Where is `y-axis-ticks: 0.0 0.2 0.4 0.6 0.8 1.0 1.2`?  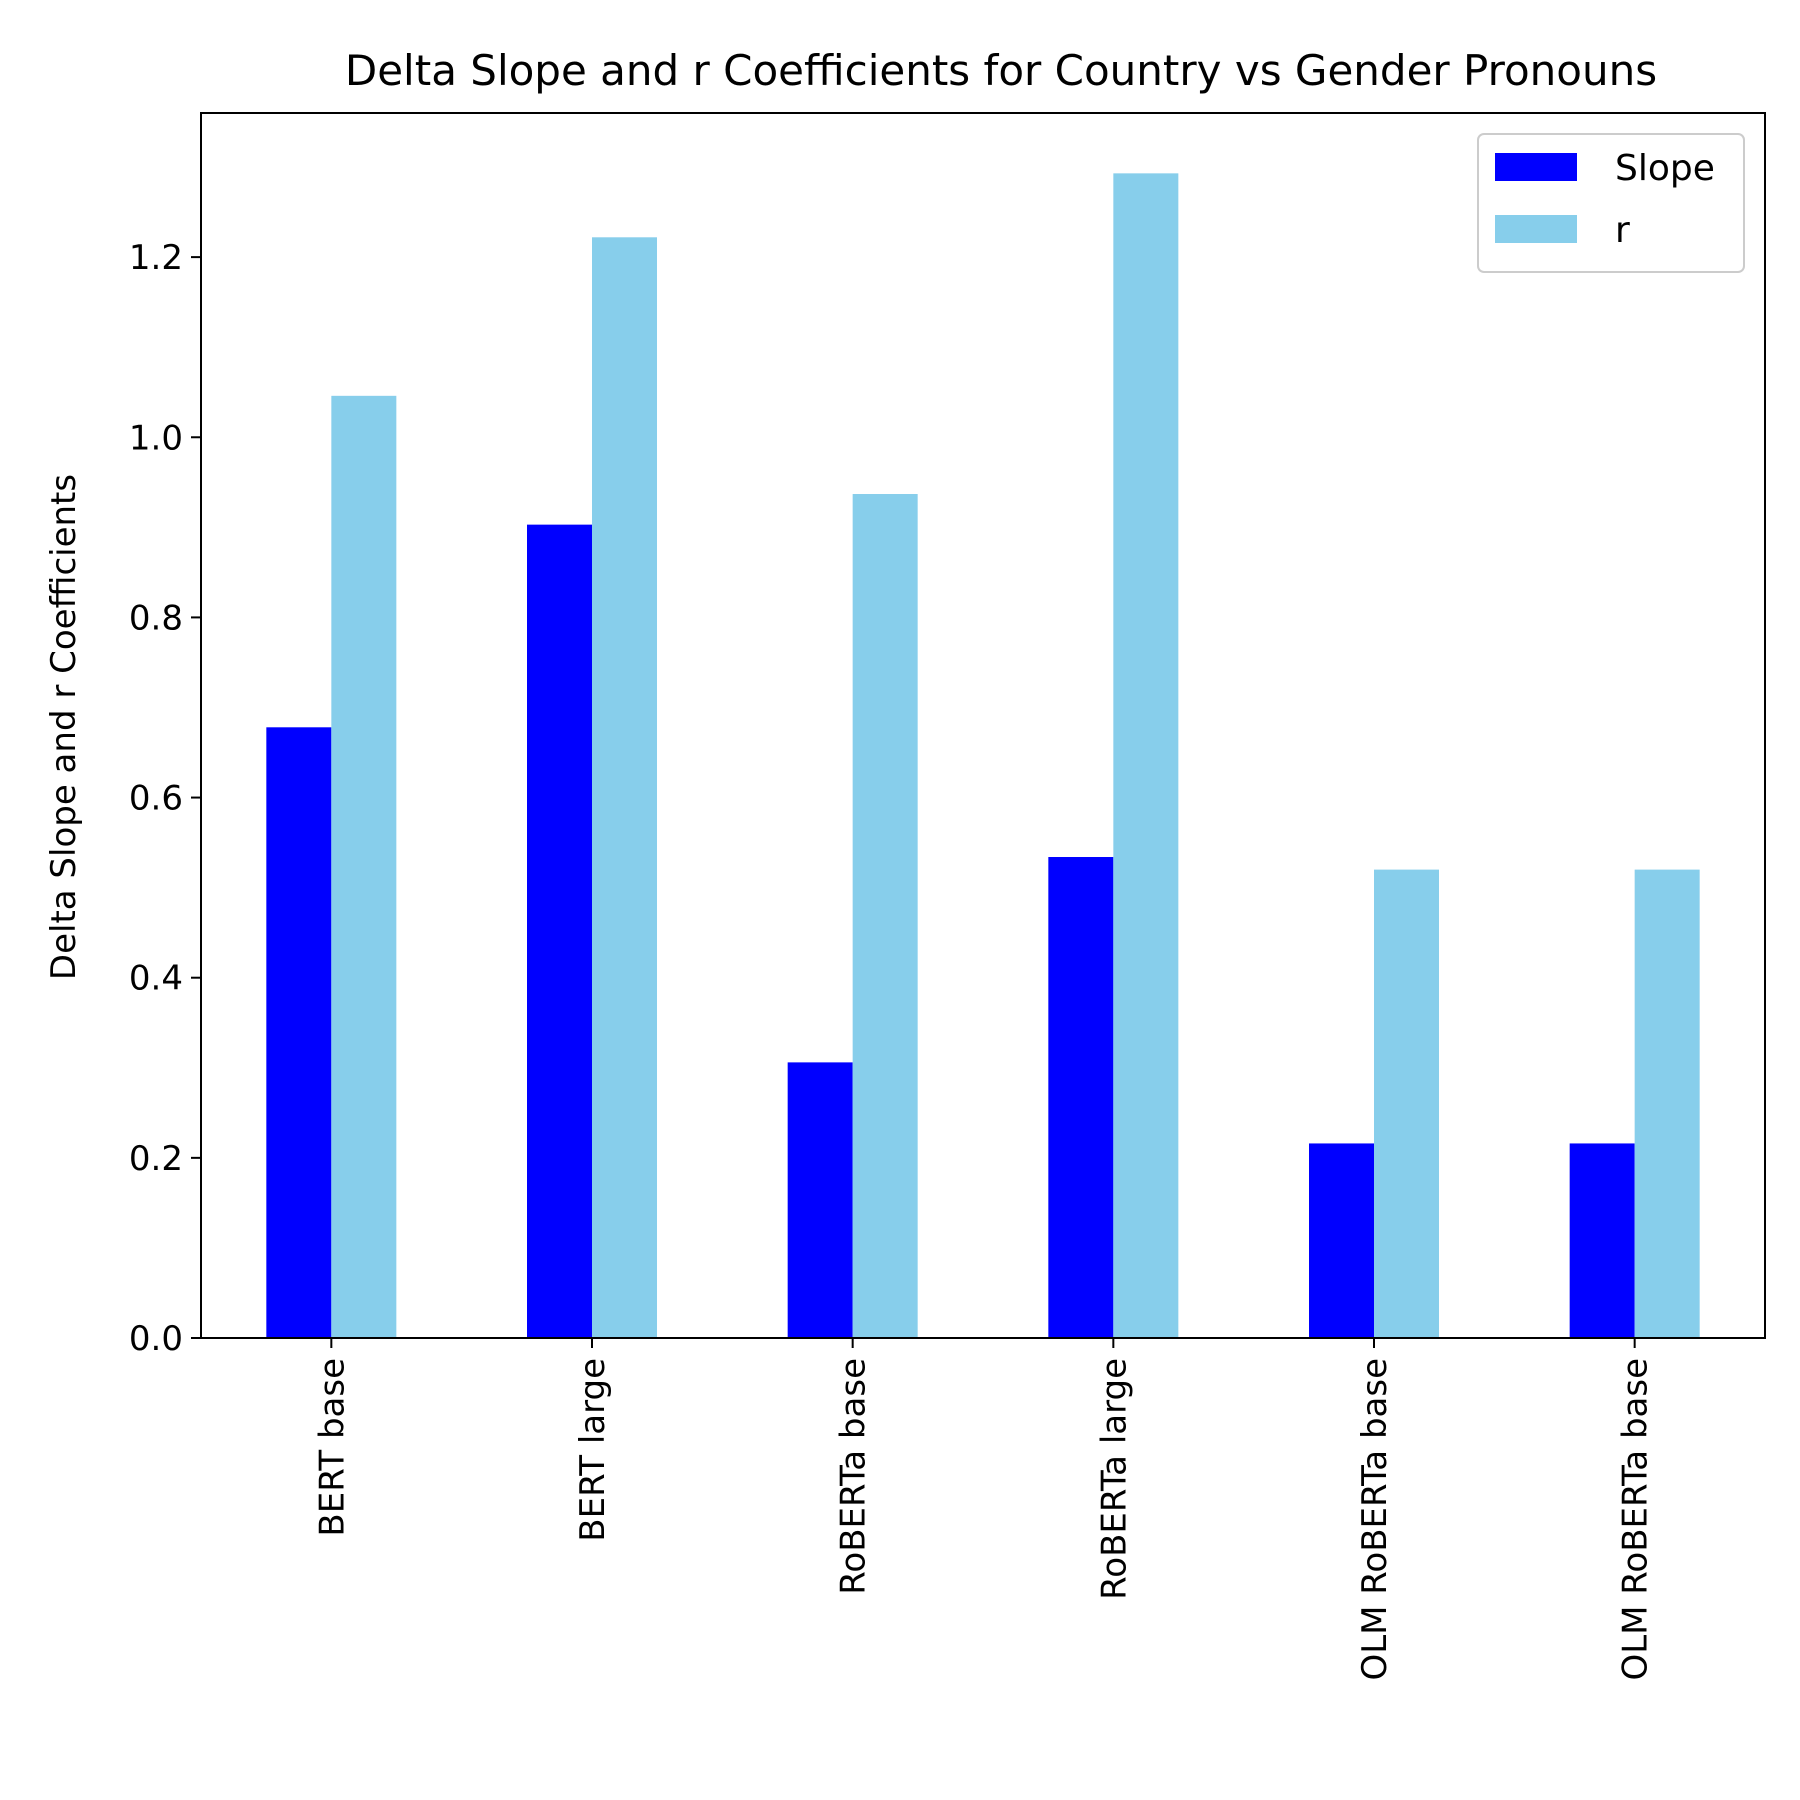
y-axis-ticks: 0.0 0.2 0.4 0.6 0.8 1.0 1.2 is located at coordinates (165, 798).